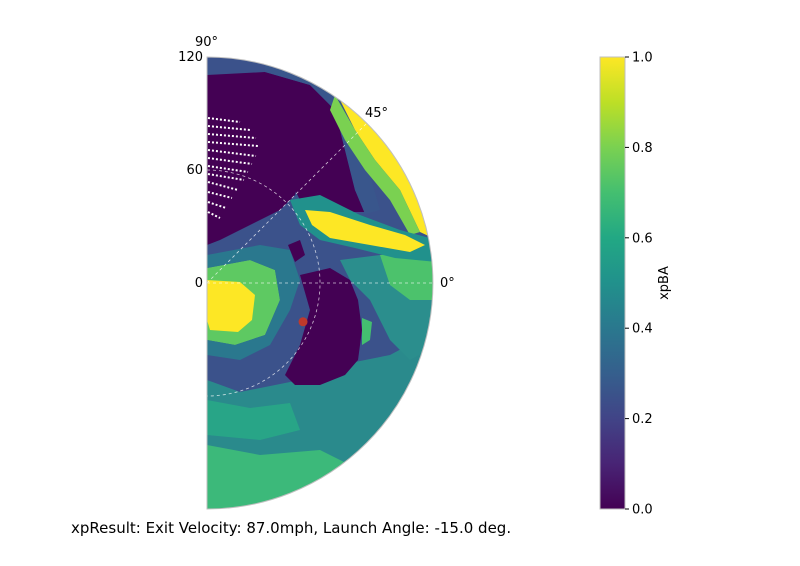  What do you see at coordinates (642, 419) in the screenshot?
I see `colorbar-tick-label: 0.2` at bounding box center [642, 419].